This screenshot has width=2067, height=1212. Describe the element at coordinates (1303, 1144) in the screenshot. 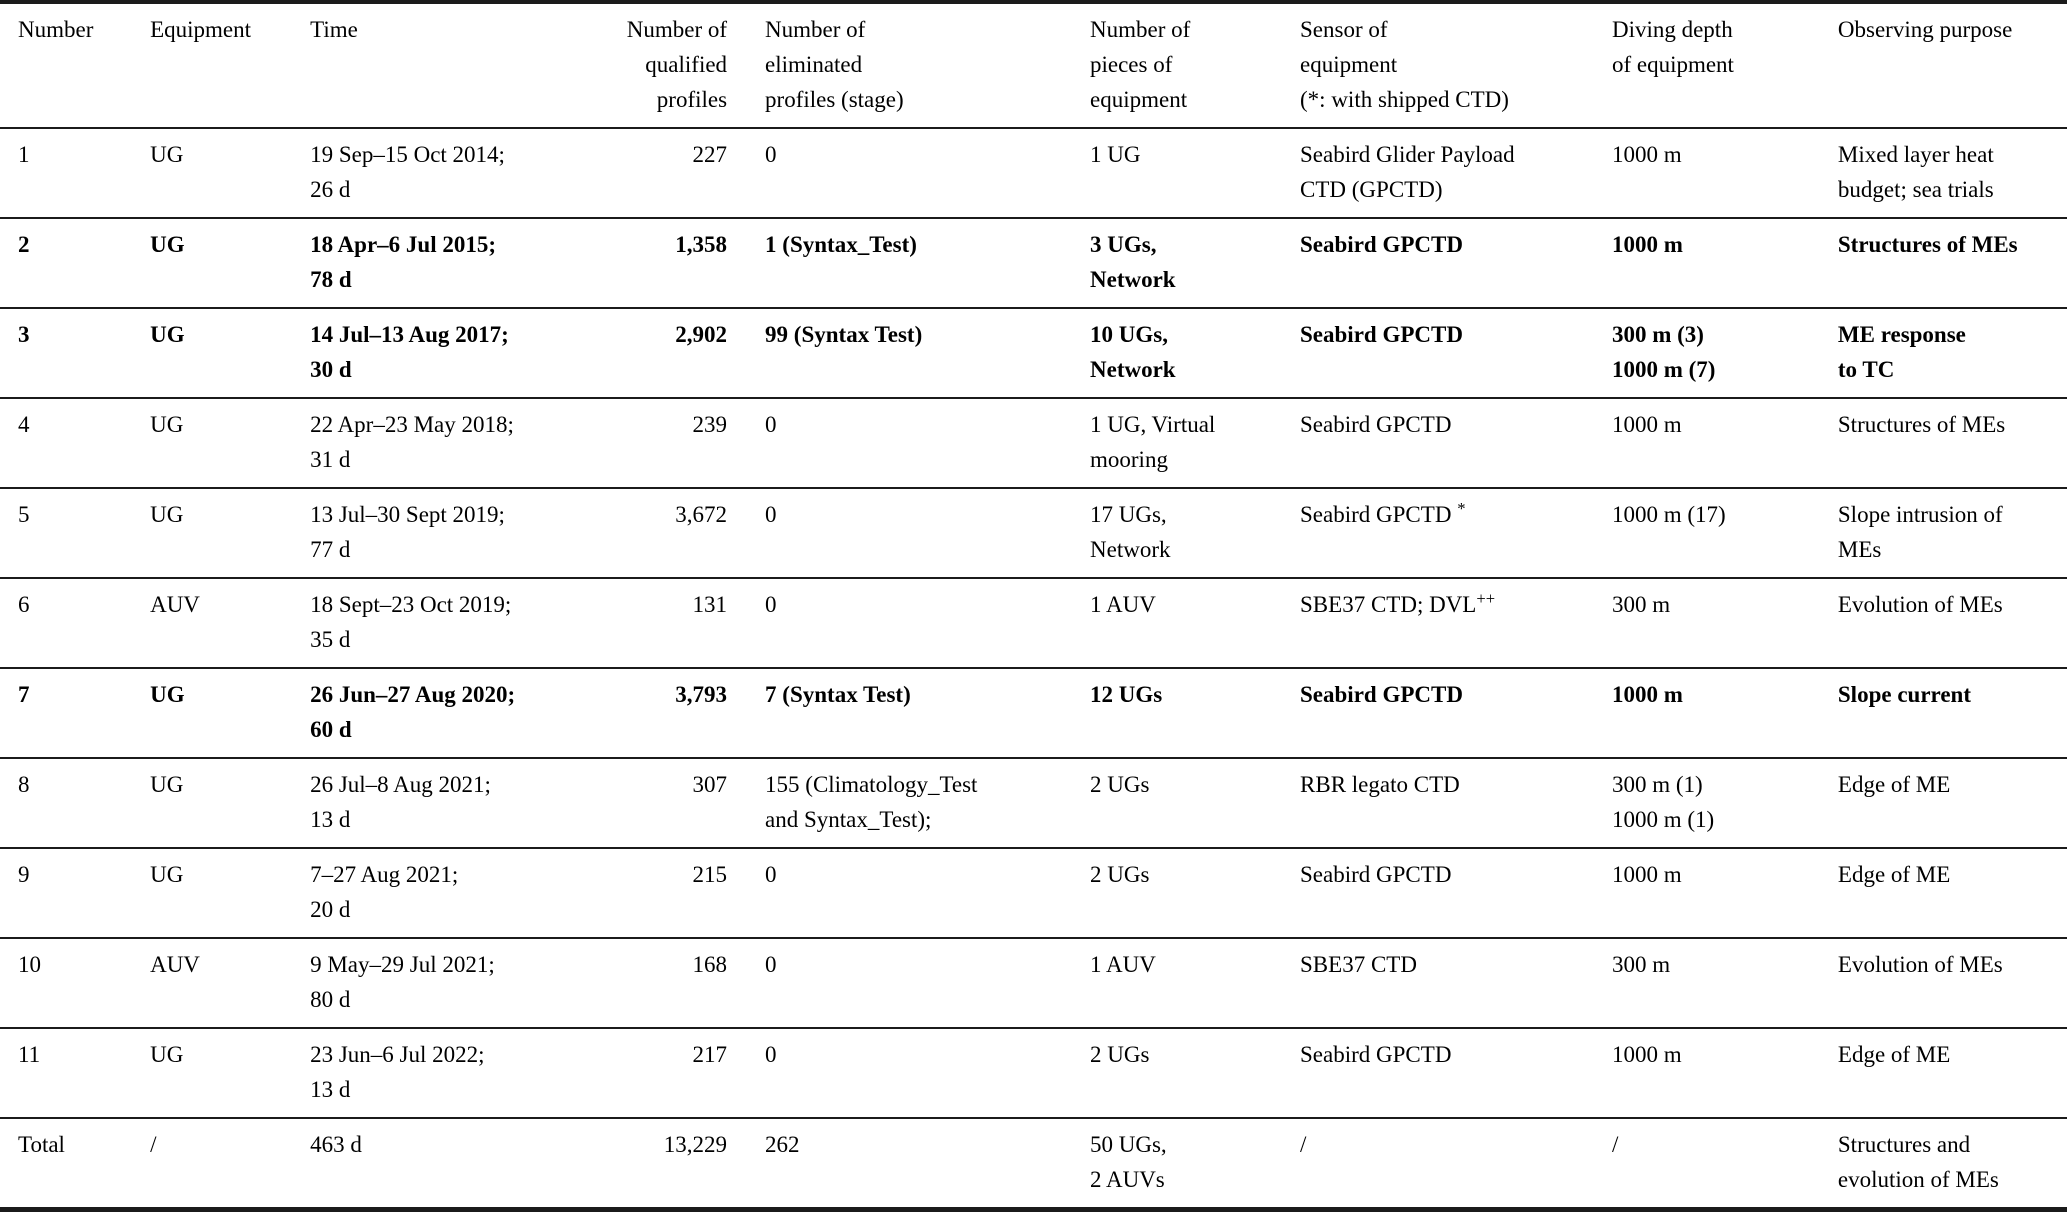

I see `cell-sensor: /` at that location.